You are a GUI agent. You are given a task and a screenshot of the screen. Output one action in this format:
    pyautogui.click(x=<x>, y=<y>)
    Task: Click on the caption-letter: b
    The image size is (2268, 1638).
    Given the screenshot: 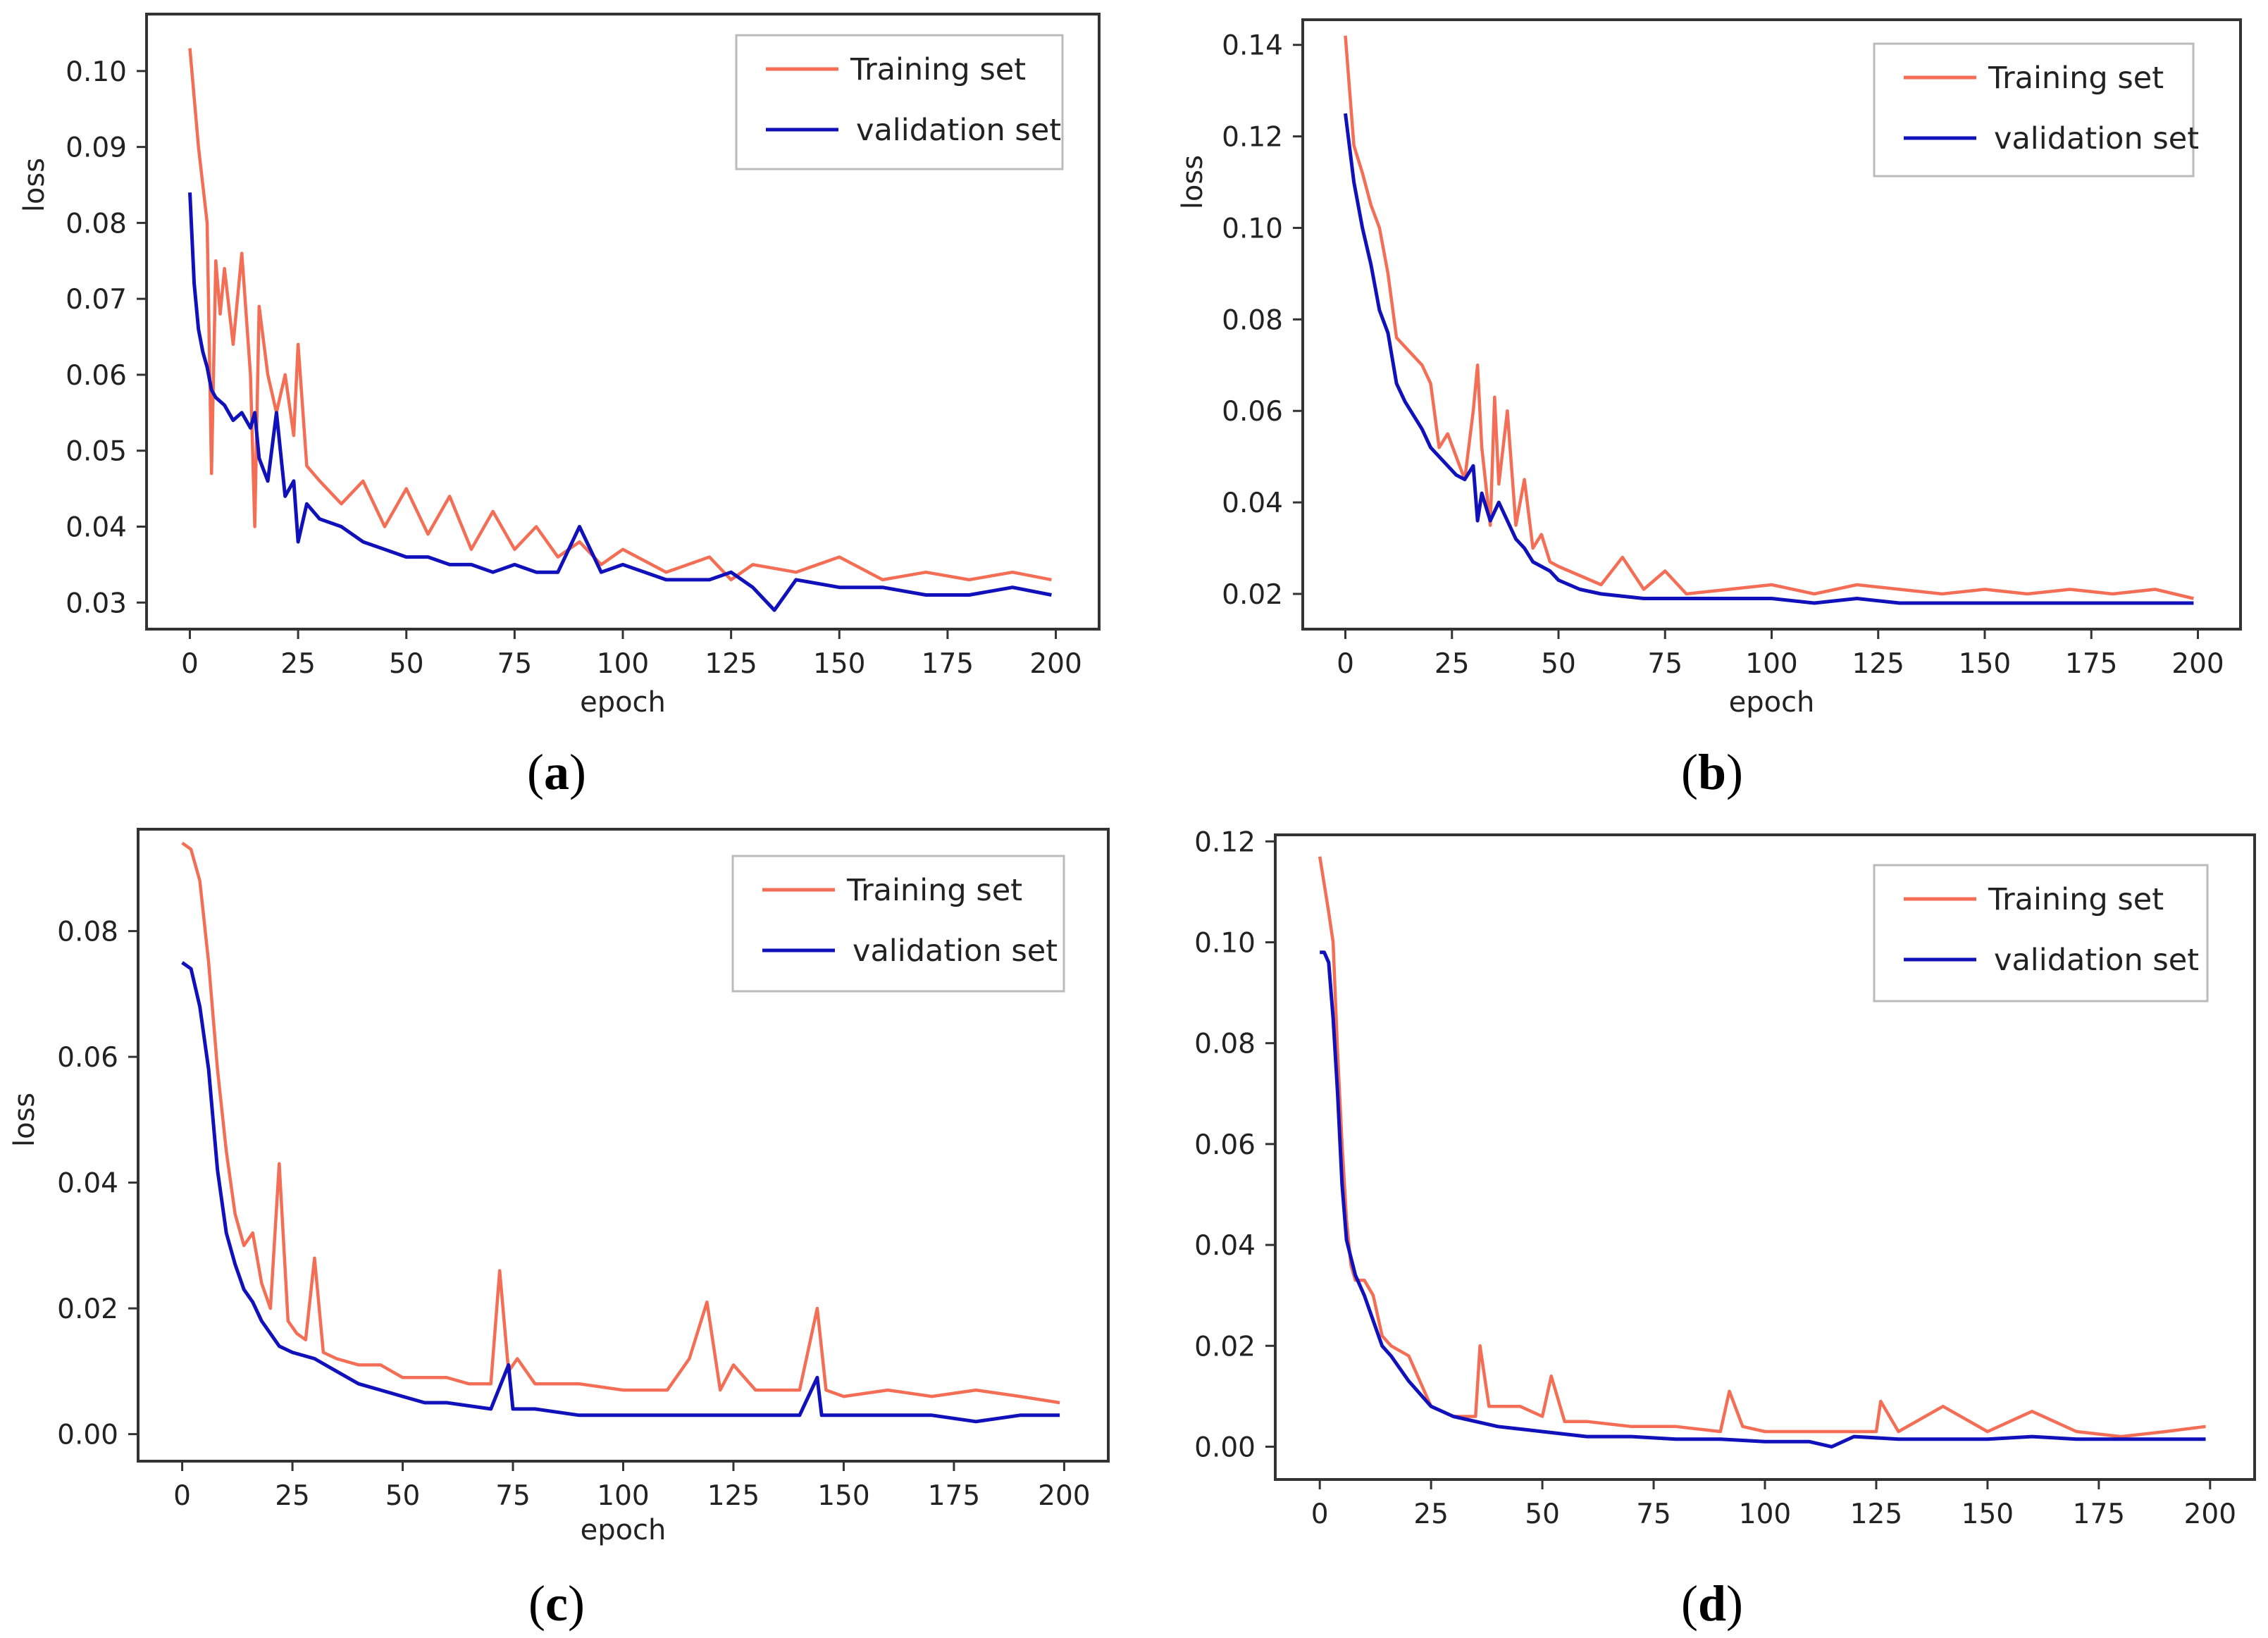 What is the action you would take?
    pyautogui.click(x=1712, y=772)
    